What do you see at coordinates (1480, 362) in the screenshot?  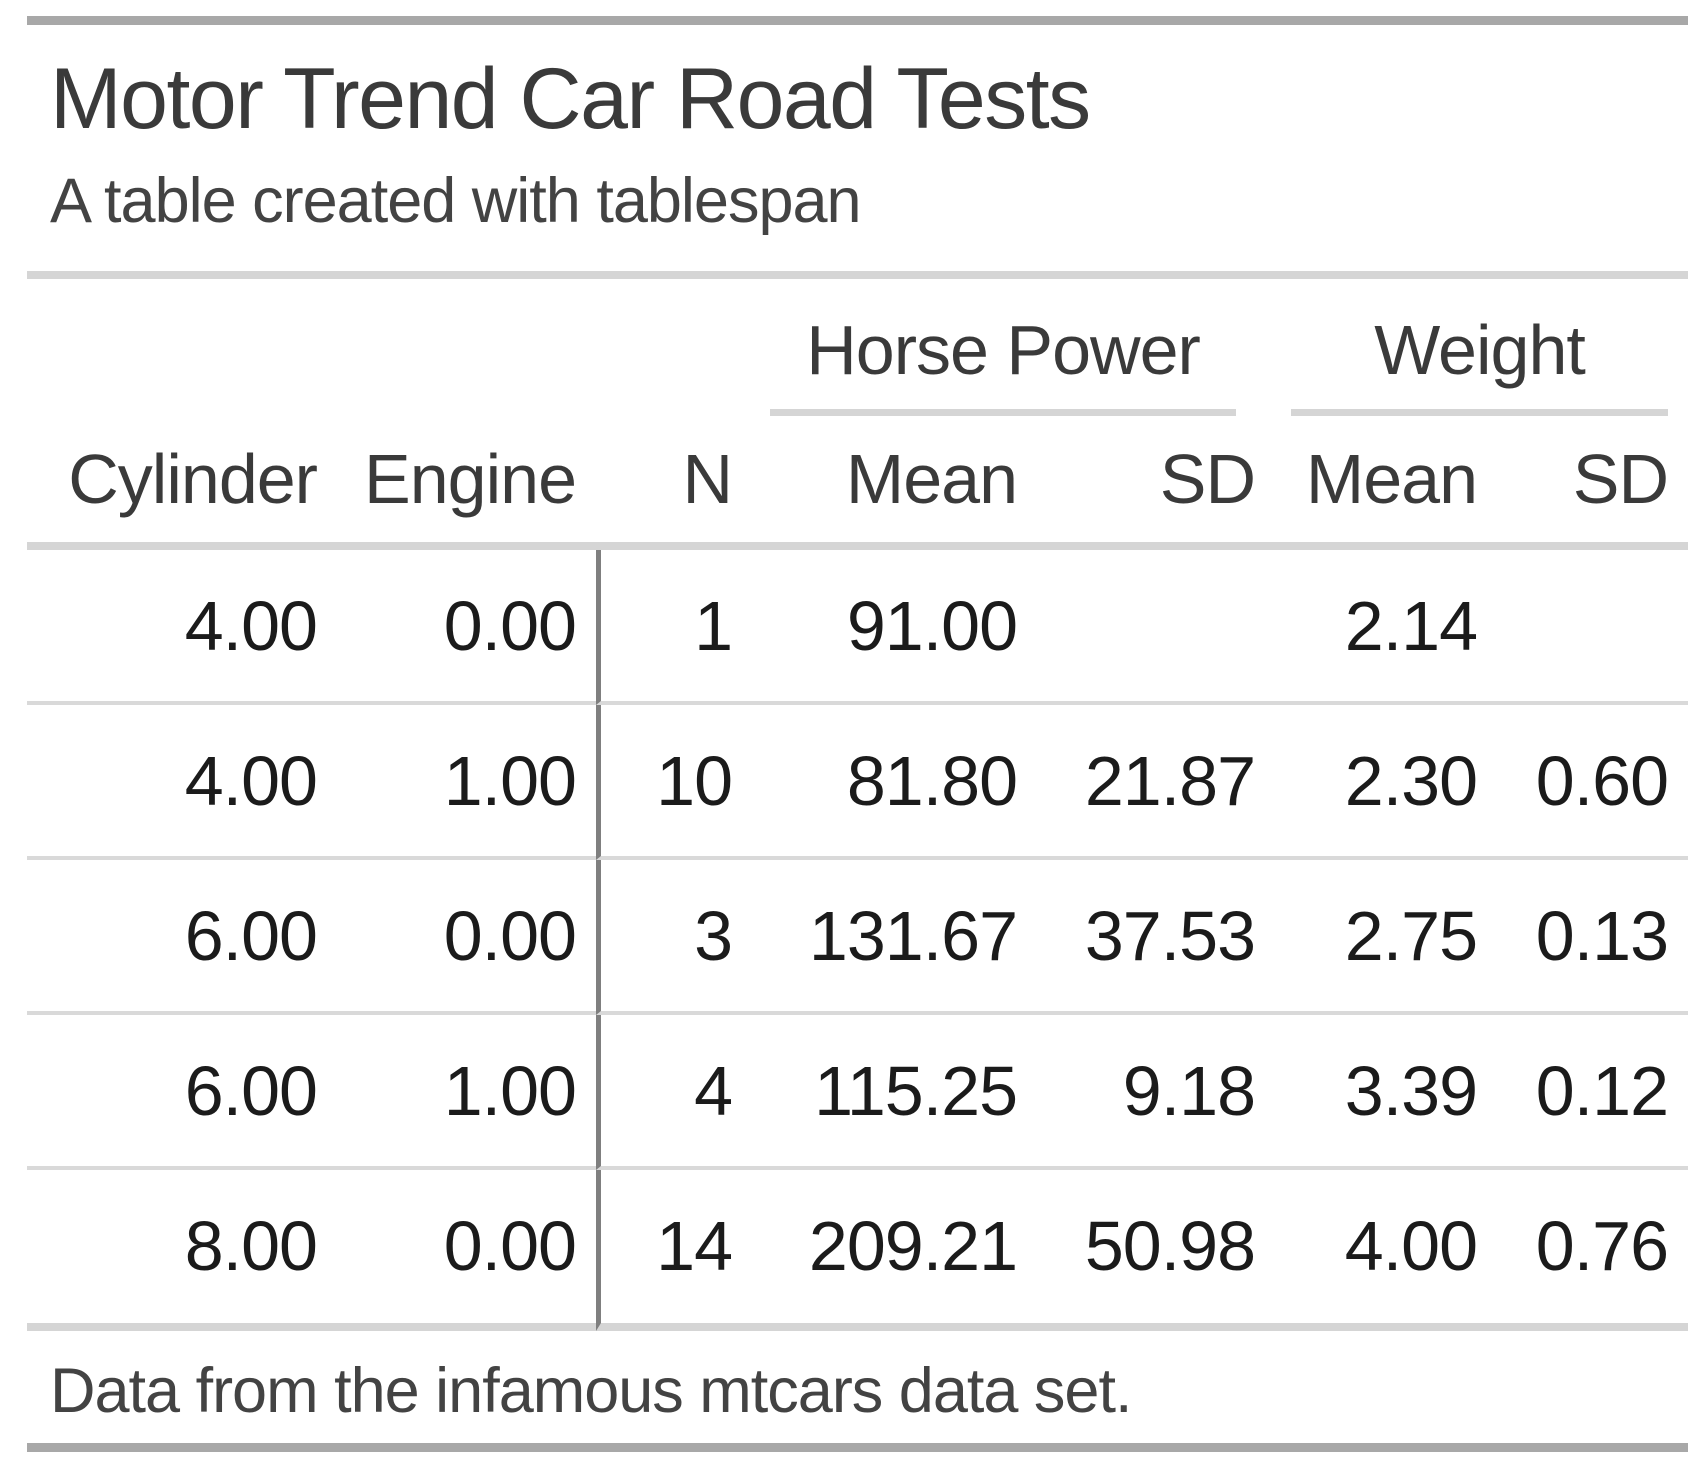 I see `spanner-weight-label: Weight` at bounding box center [1480, 362].